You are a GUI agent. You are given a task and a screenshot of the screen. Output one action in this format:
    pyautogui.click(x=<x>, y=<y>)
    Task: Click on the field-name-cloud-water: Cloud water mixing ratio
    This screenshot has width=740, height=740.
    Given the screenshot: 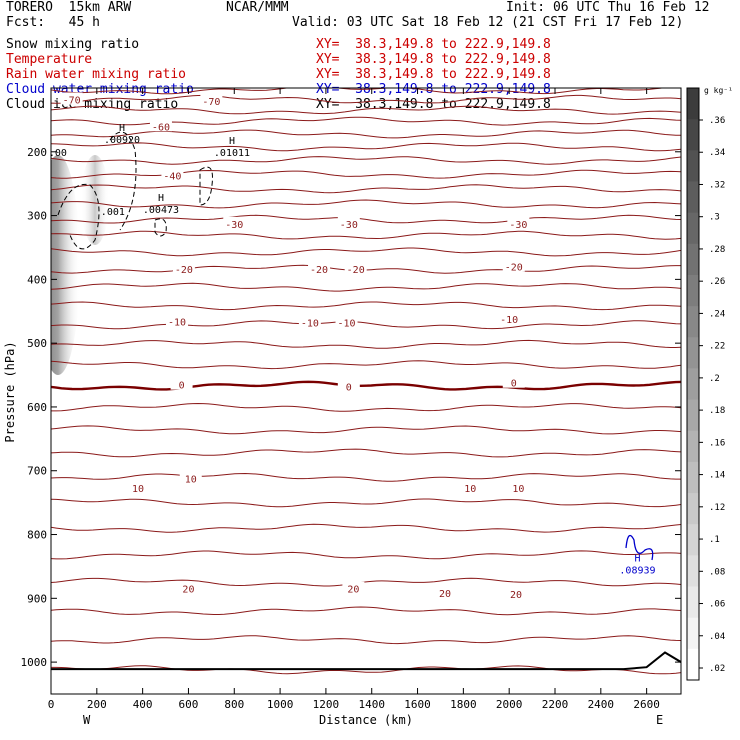 What is the action you would take?
    pyautogui.click(x=100, y=89)
    